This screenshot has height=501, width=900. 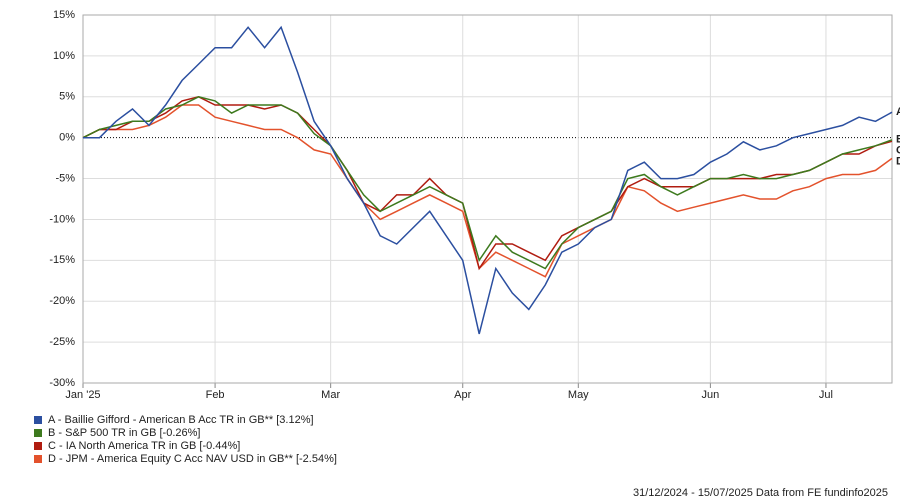 I want to click on x-tick-label: Apr, so click(x=462, y=395).